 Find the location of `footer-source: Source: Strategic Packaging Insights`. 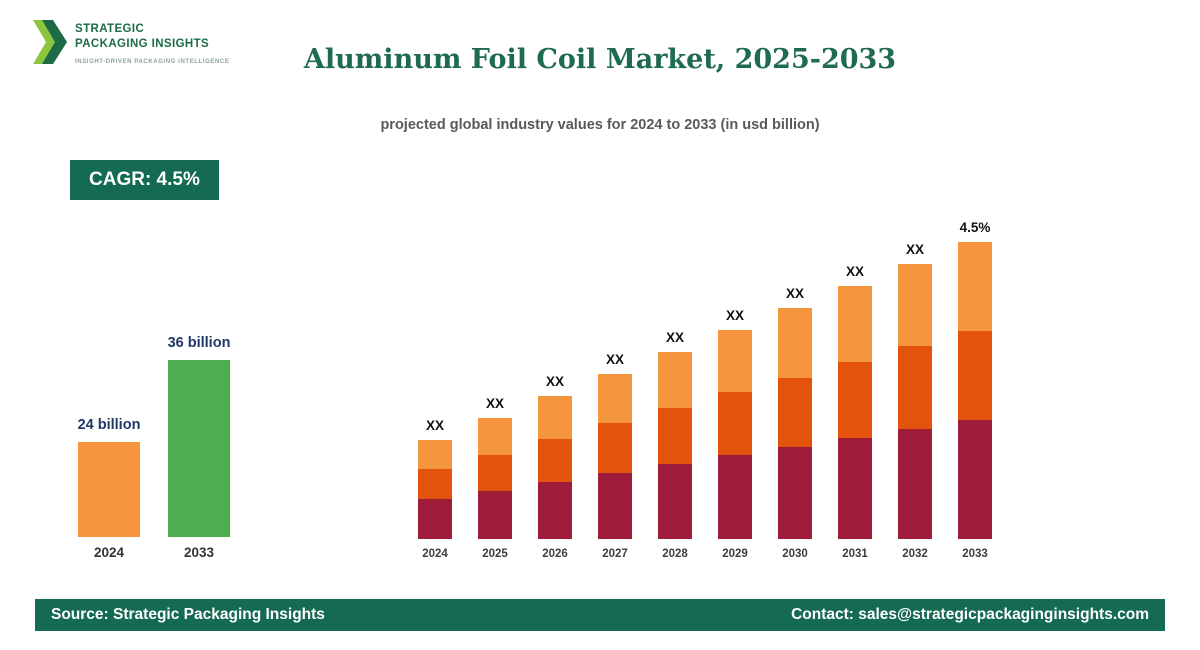

footer-source: Source: Strategic Packaging Insights is located at coordinates (188, 614).